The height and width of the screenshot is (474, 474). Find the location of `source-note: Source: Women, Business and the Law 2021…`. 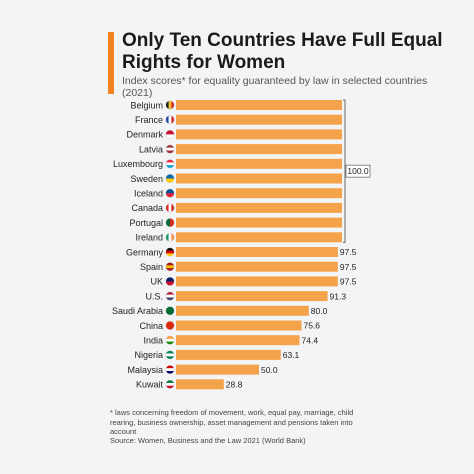

source-note: Source: Women, Business and the Law 2021… is located at coordinates (208, 440).